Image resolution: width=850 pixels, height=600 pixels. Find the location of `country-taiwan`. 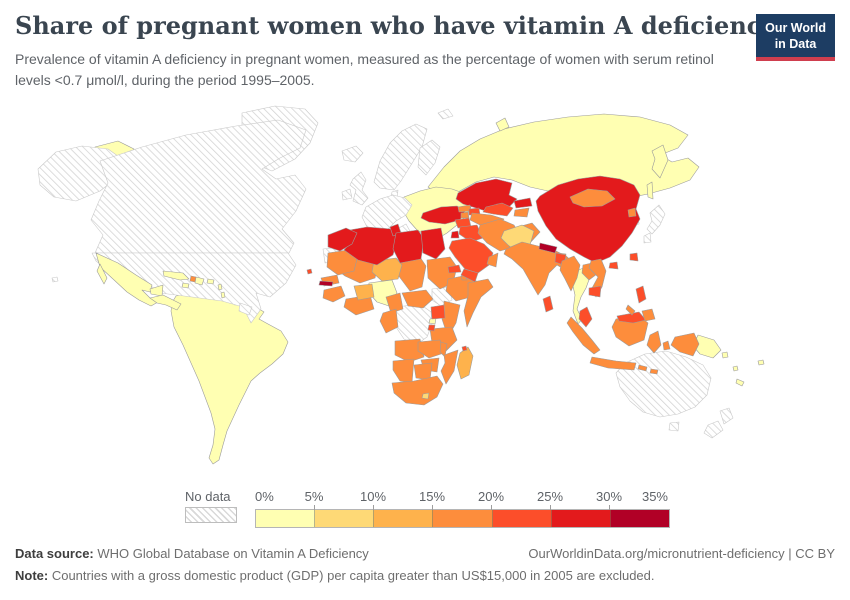

country-taiwan is located at coordinates (634, 257).